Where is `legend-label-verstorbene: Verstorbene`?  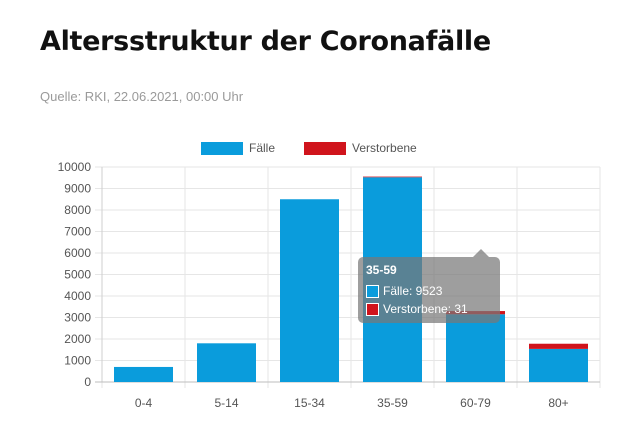
legend-label-verstorbene: Verstorbene is located at coordinates (384, 148).